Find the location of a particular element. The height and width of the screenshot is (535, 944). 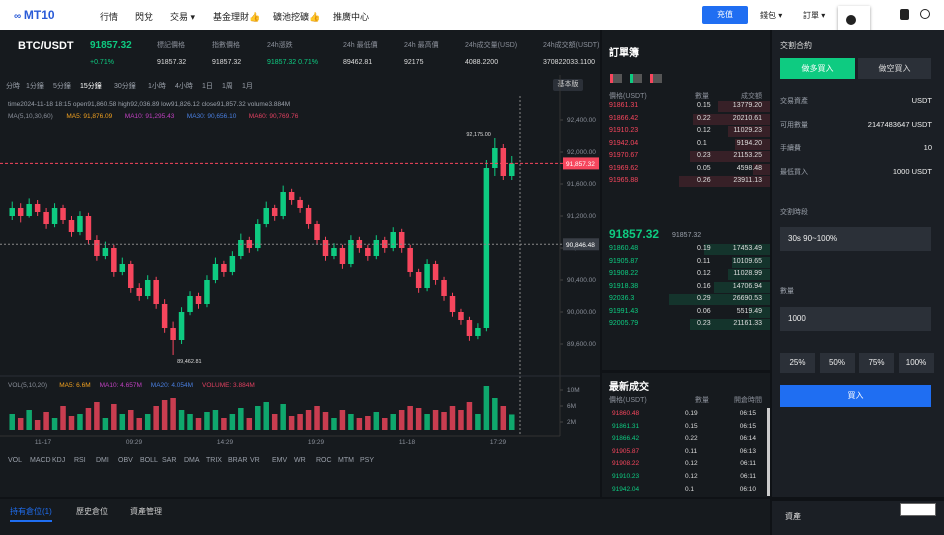

deposit-button: 充值 is located at coordinates (725, 15).